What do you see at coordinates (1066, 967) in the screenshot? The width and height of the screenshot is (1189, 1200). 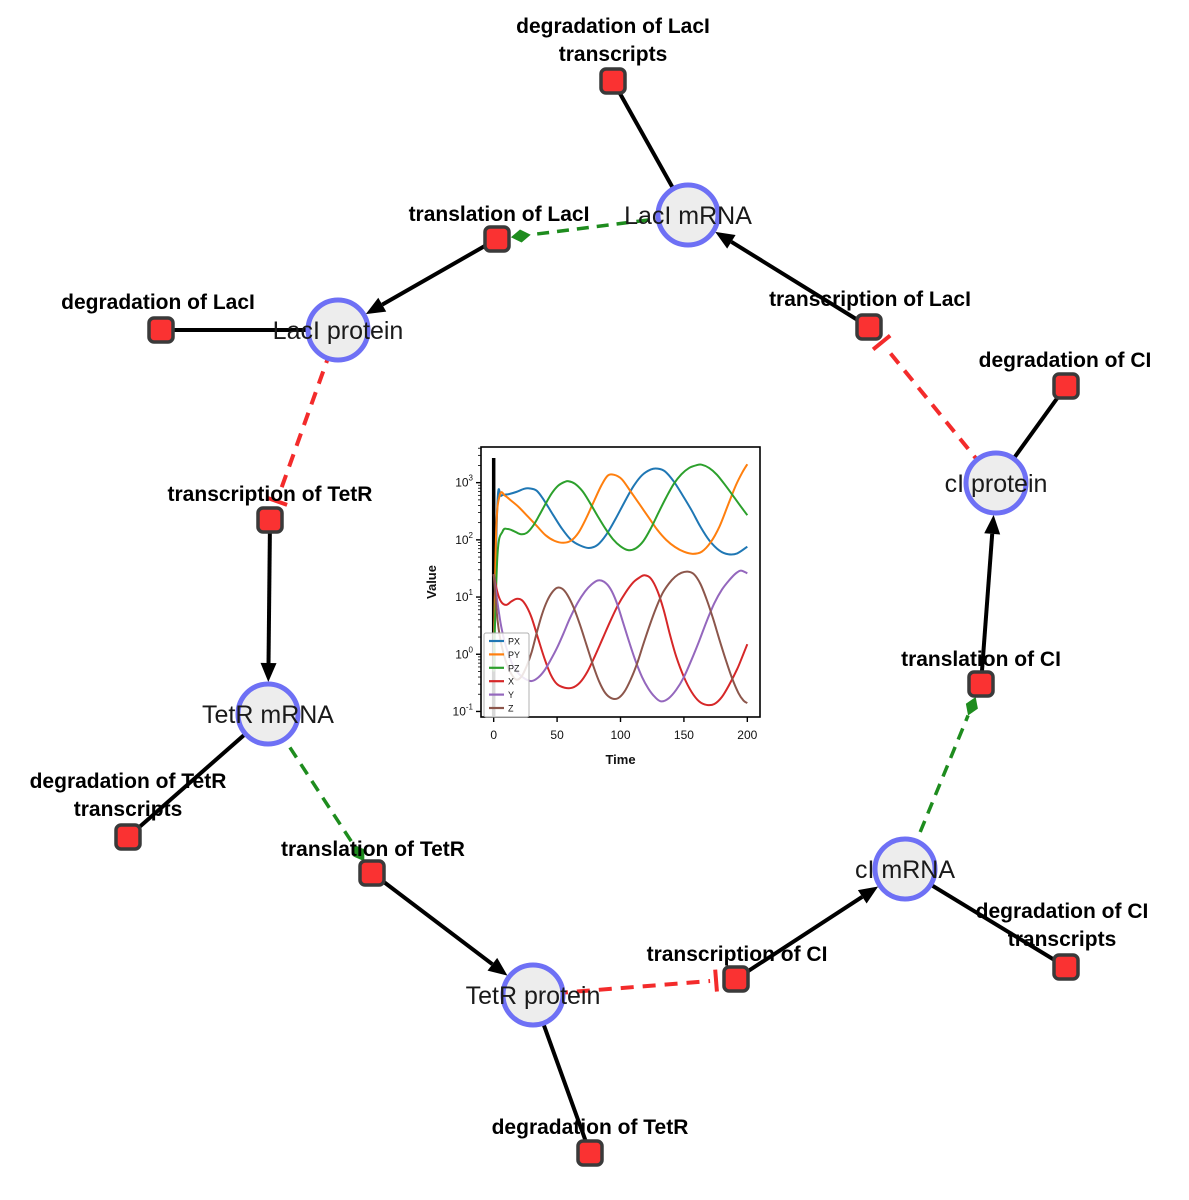 I see `reaction-node-deg_ci_tx` at bounding box center [1066, 967].